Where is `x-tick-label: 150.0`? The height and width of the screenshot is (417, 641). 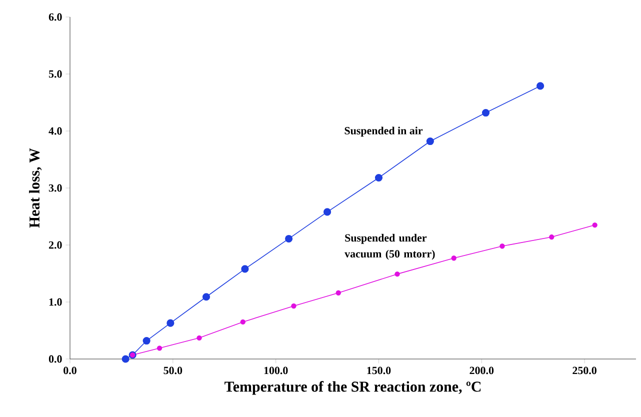 x-tick-label: 150.0 is located at coordinates (379, 370).